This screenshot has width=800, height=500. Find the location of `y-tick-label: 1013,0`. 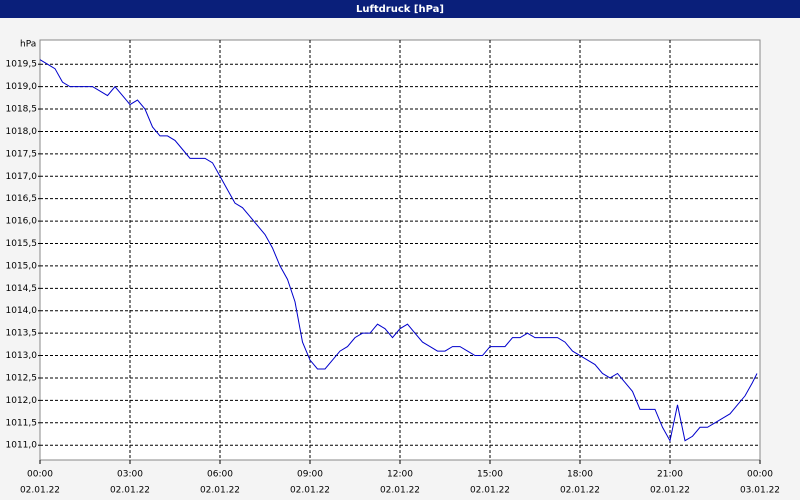

y-tick-label: 1013,0 is located at coordinates (22, 356).